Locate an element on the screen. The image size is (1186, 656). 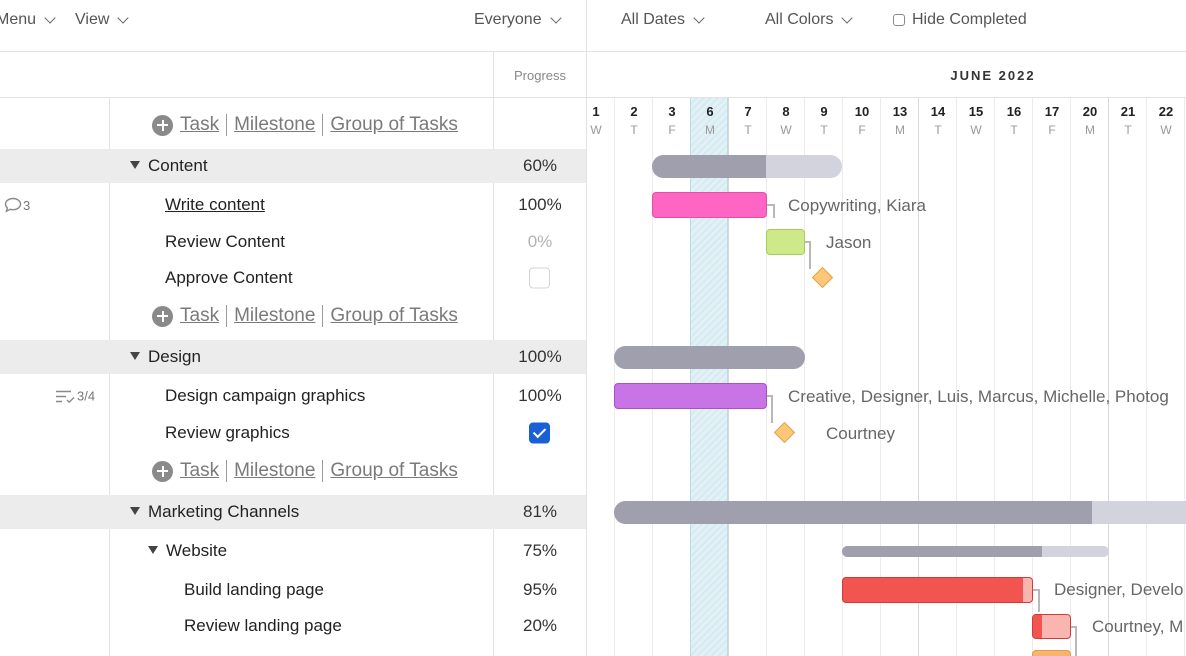
assignee-label: Designer, Develo is located at coordinates (1119, 589).